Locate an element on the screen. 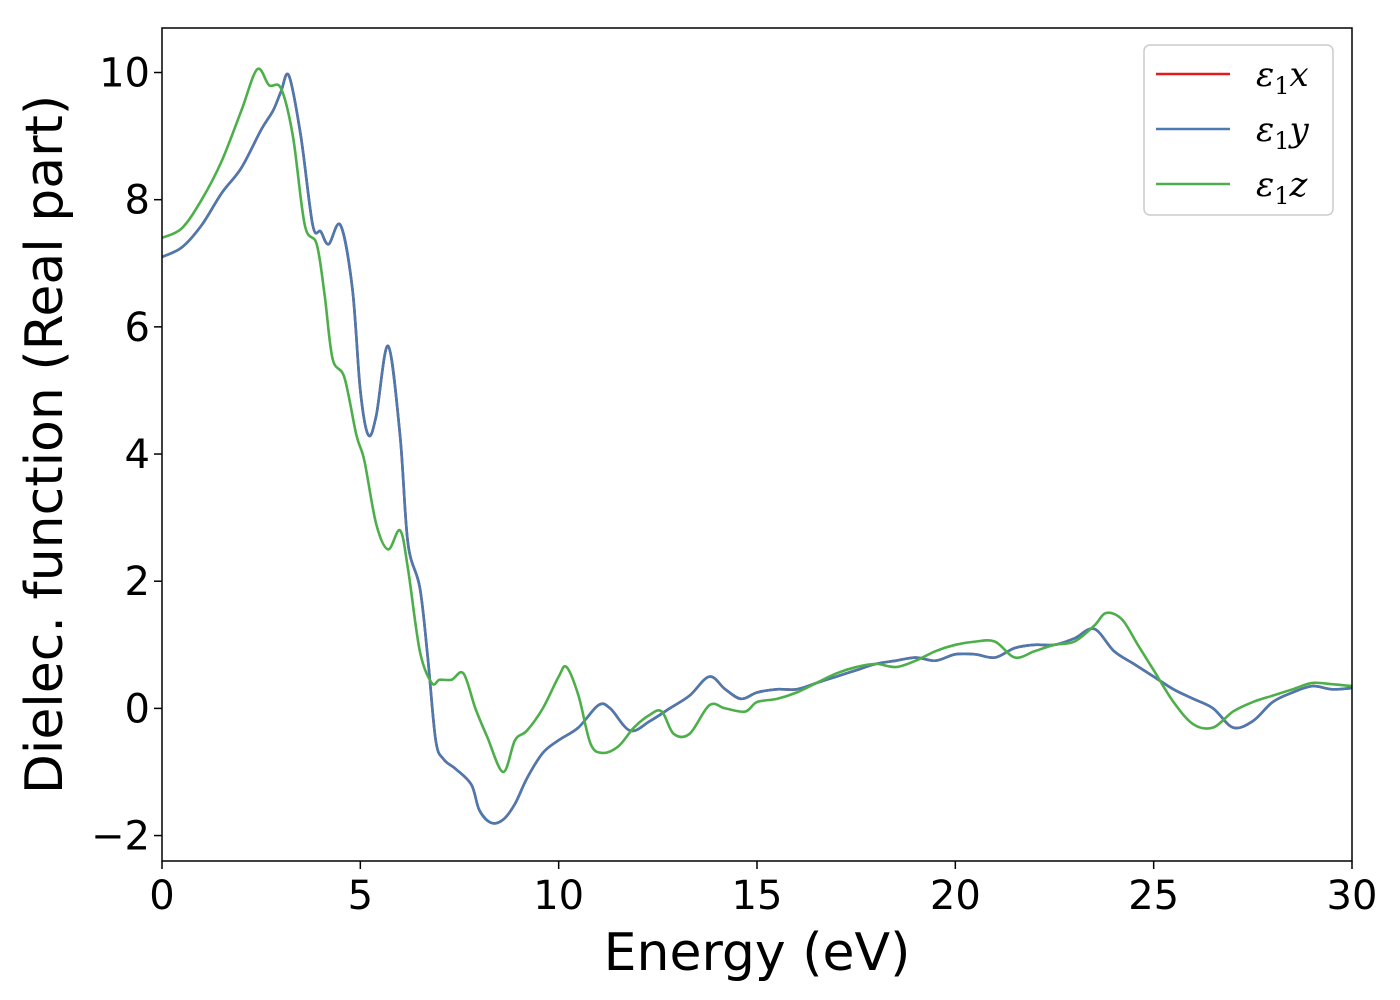 Image resolution: width=1400 pixels, height=1000 pixels. y-tick-label: 0 is located at coordinates (137, 709).